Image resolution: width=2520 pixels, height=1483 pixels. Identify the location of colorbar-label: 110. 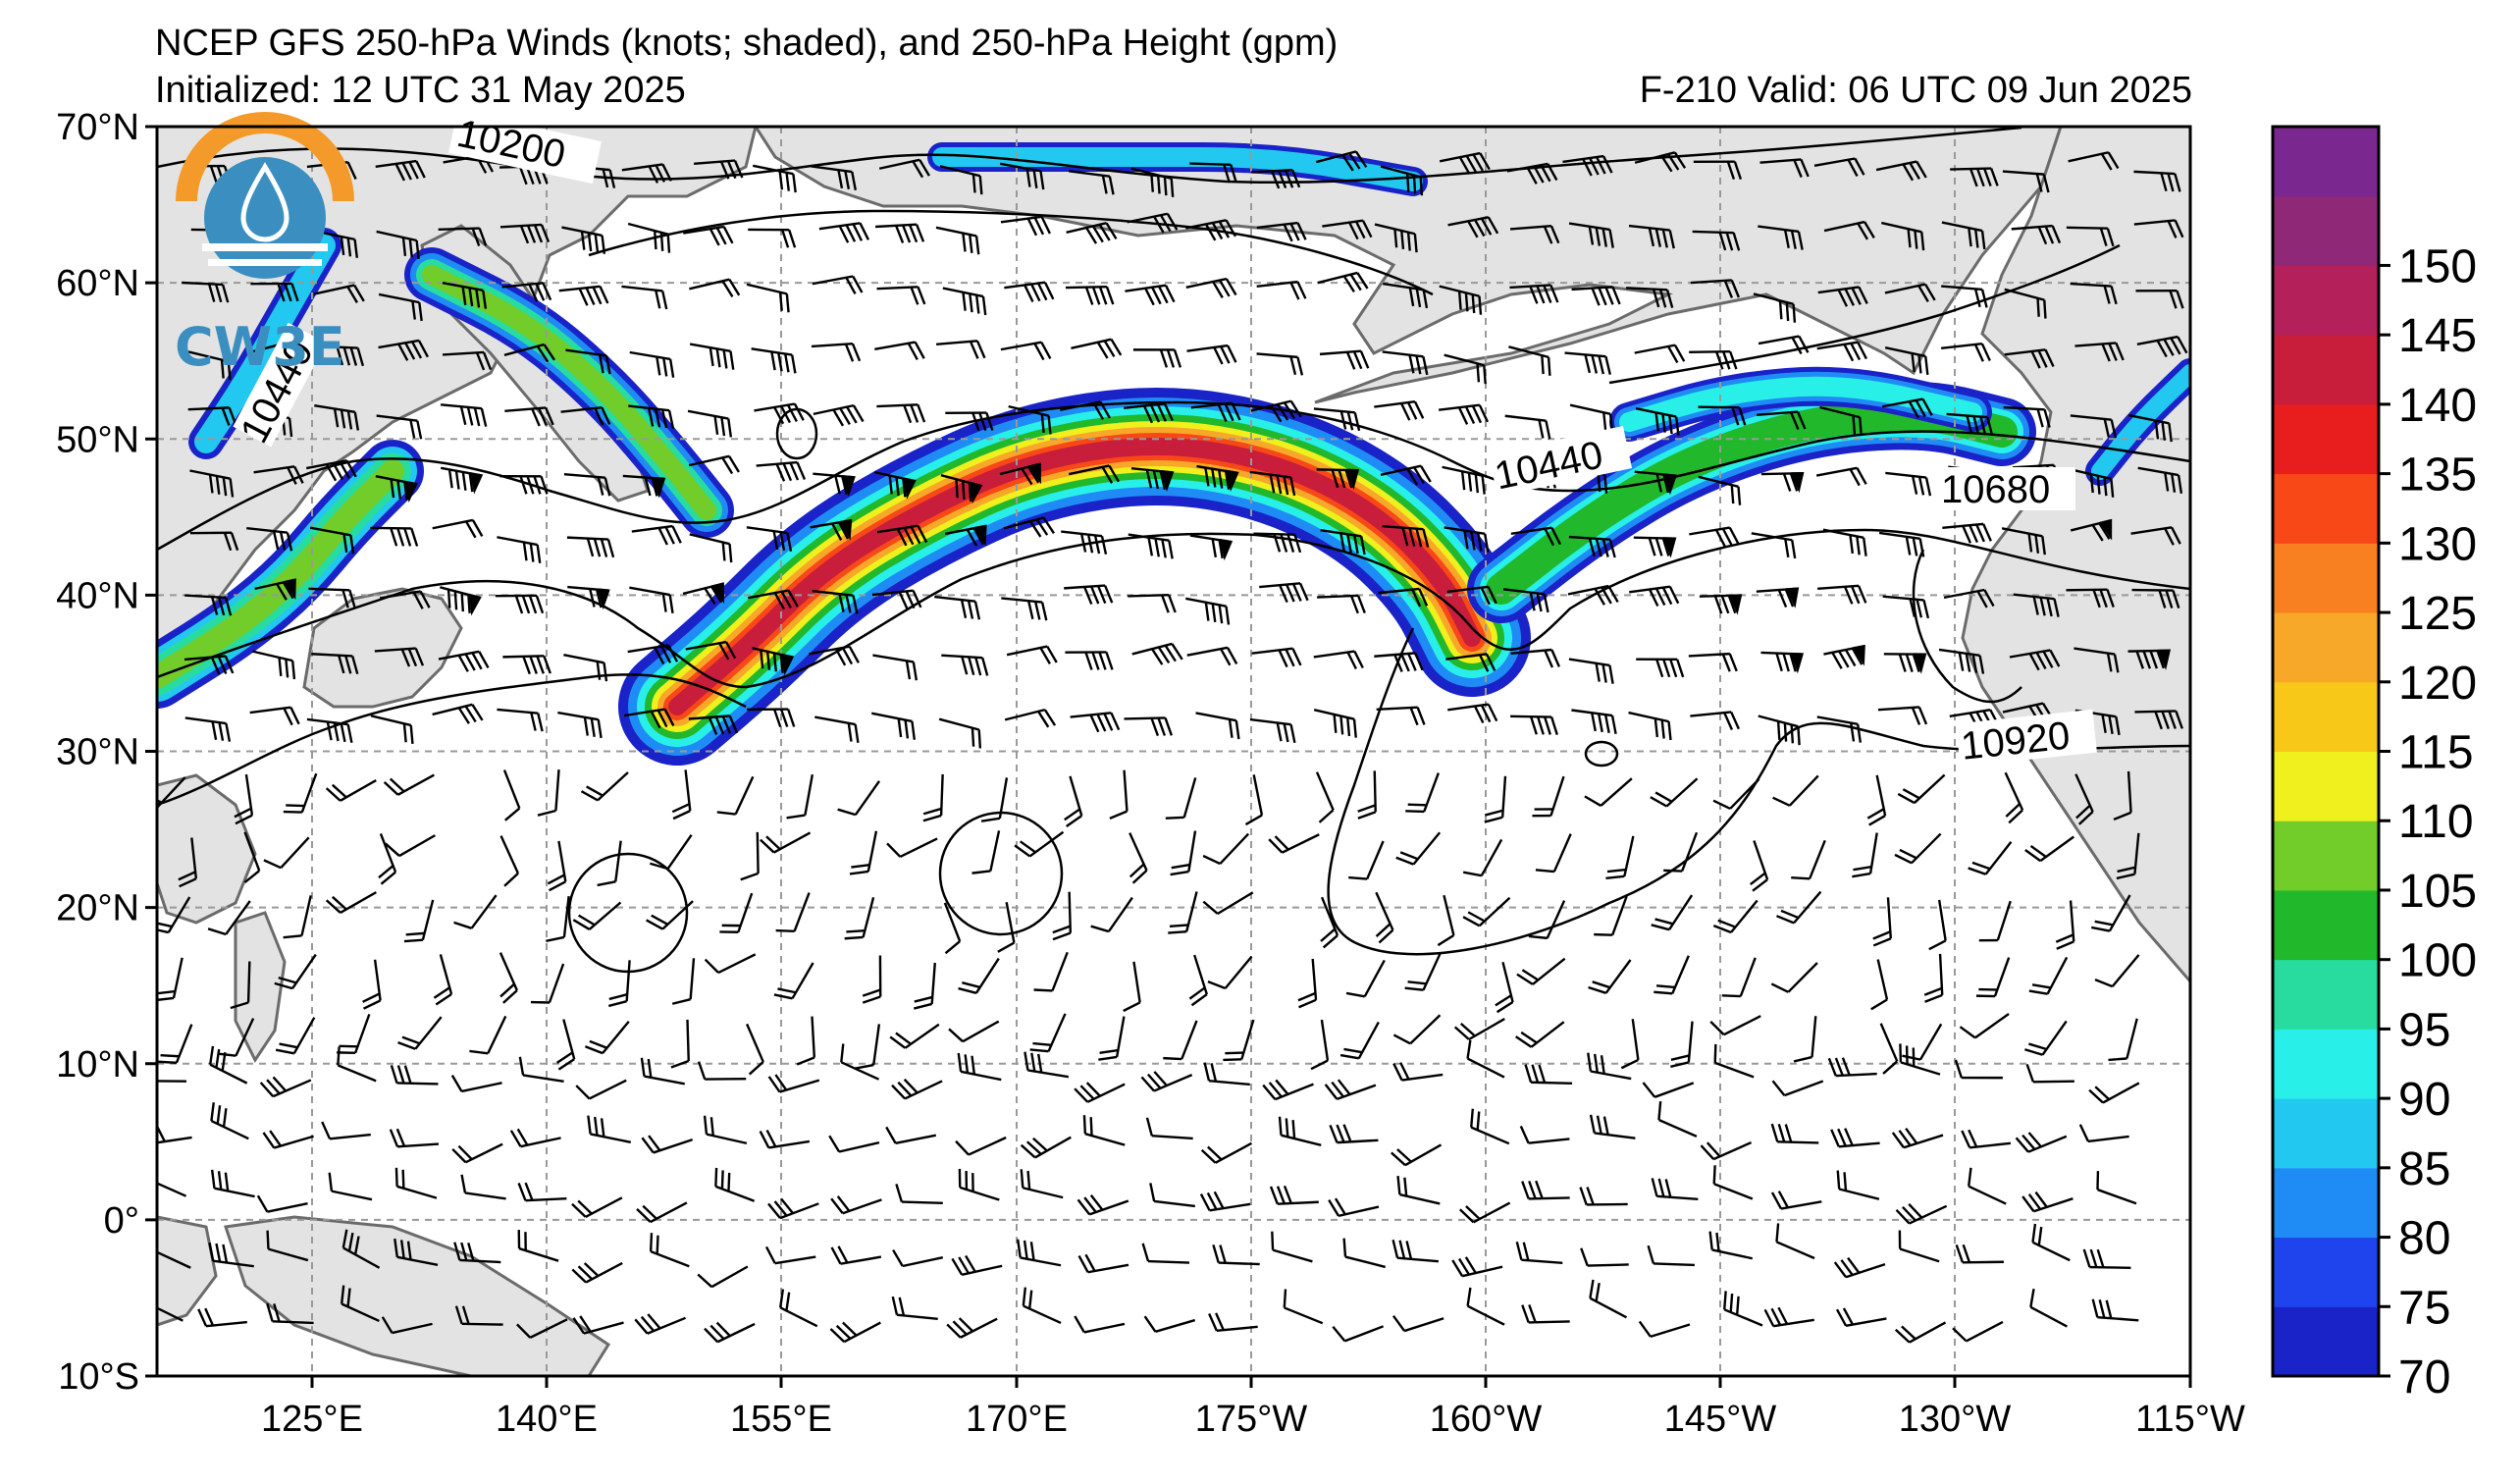
(2436, 822).